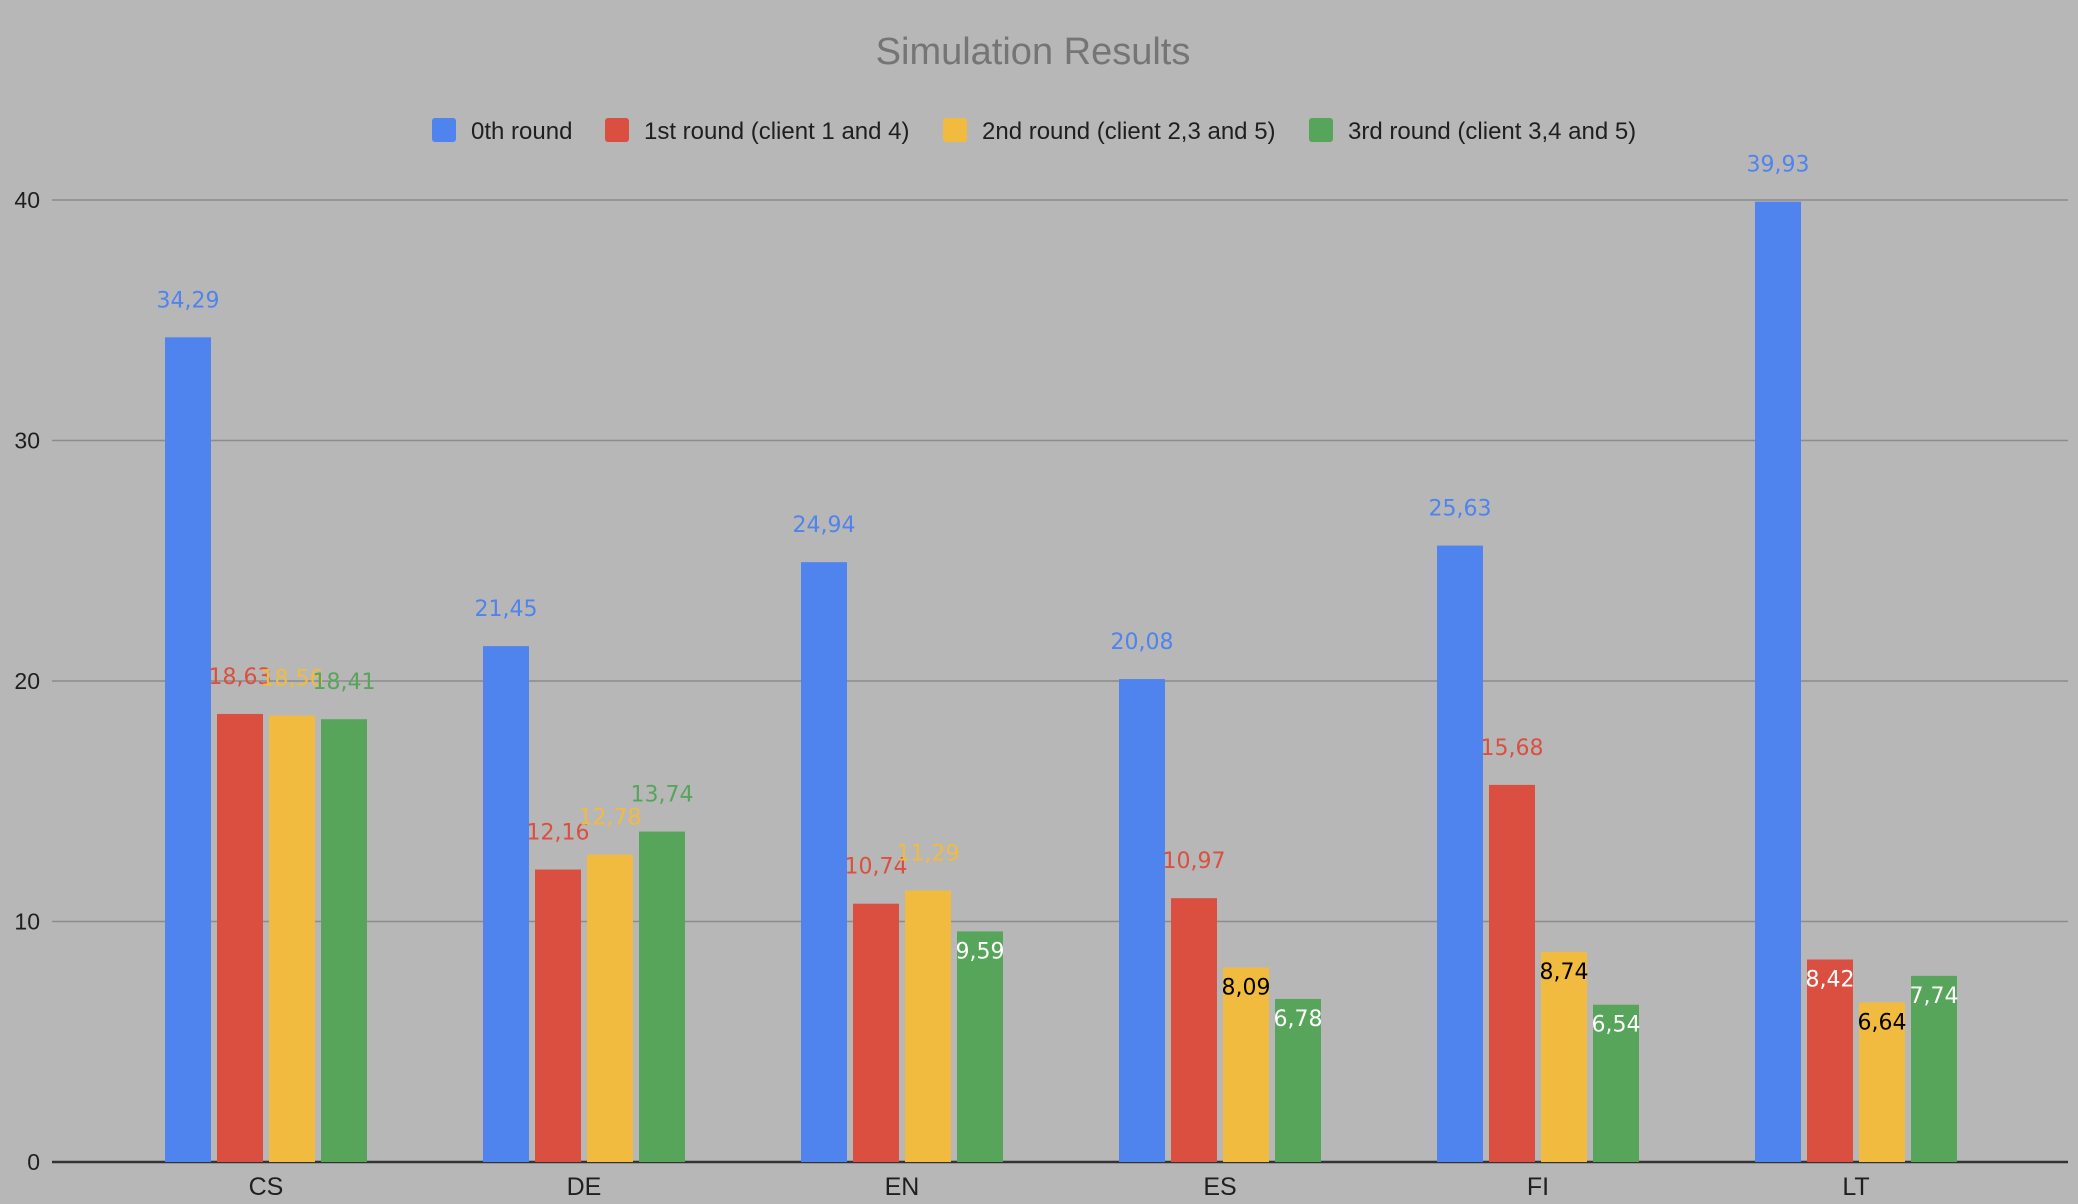  I want to click on chart-title: Simulation Results, so click(1033, 52).